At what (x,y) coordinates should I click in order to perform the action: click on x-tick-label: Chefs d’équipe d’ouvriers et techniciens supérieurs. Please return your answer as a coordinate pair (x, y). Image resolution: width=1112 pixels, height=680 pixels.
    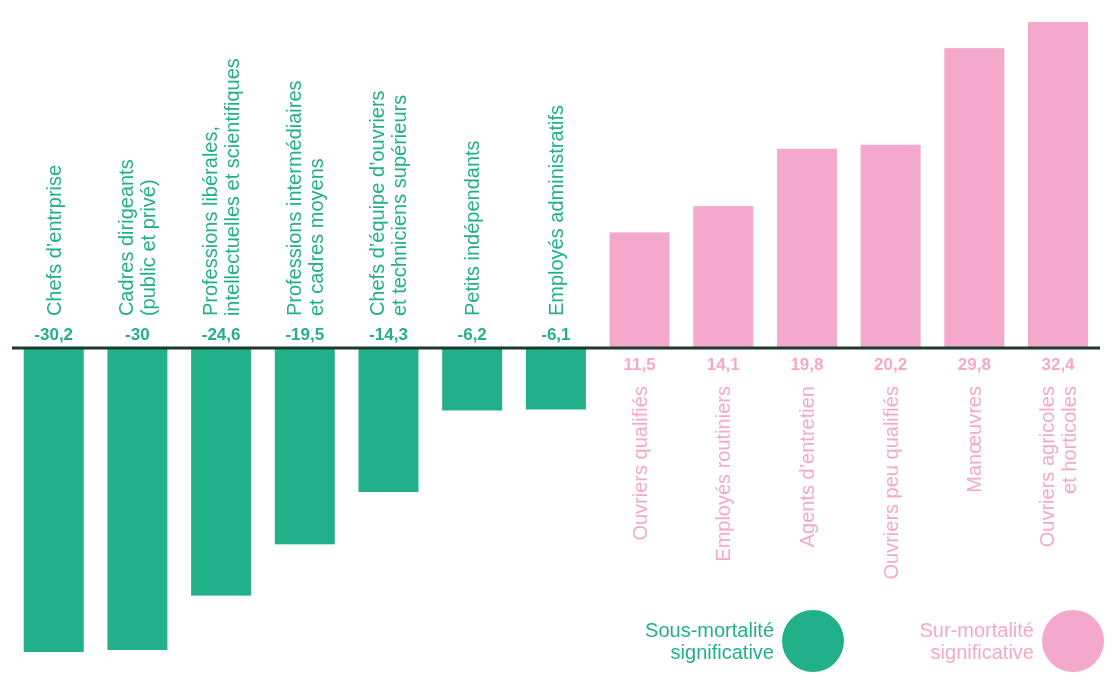
    Looking at the image, I should click on (388, 203).